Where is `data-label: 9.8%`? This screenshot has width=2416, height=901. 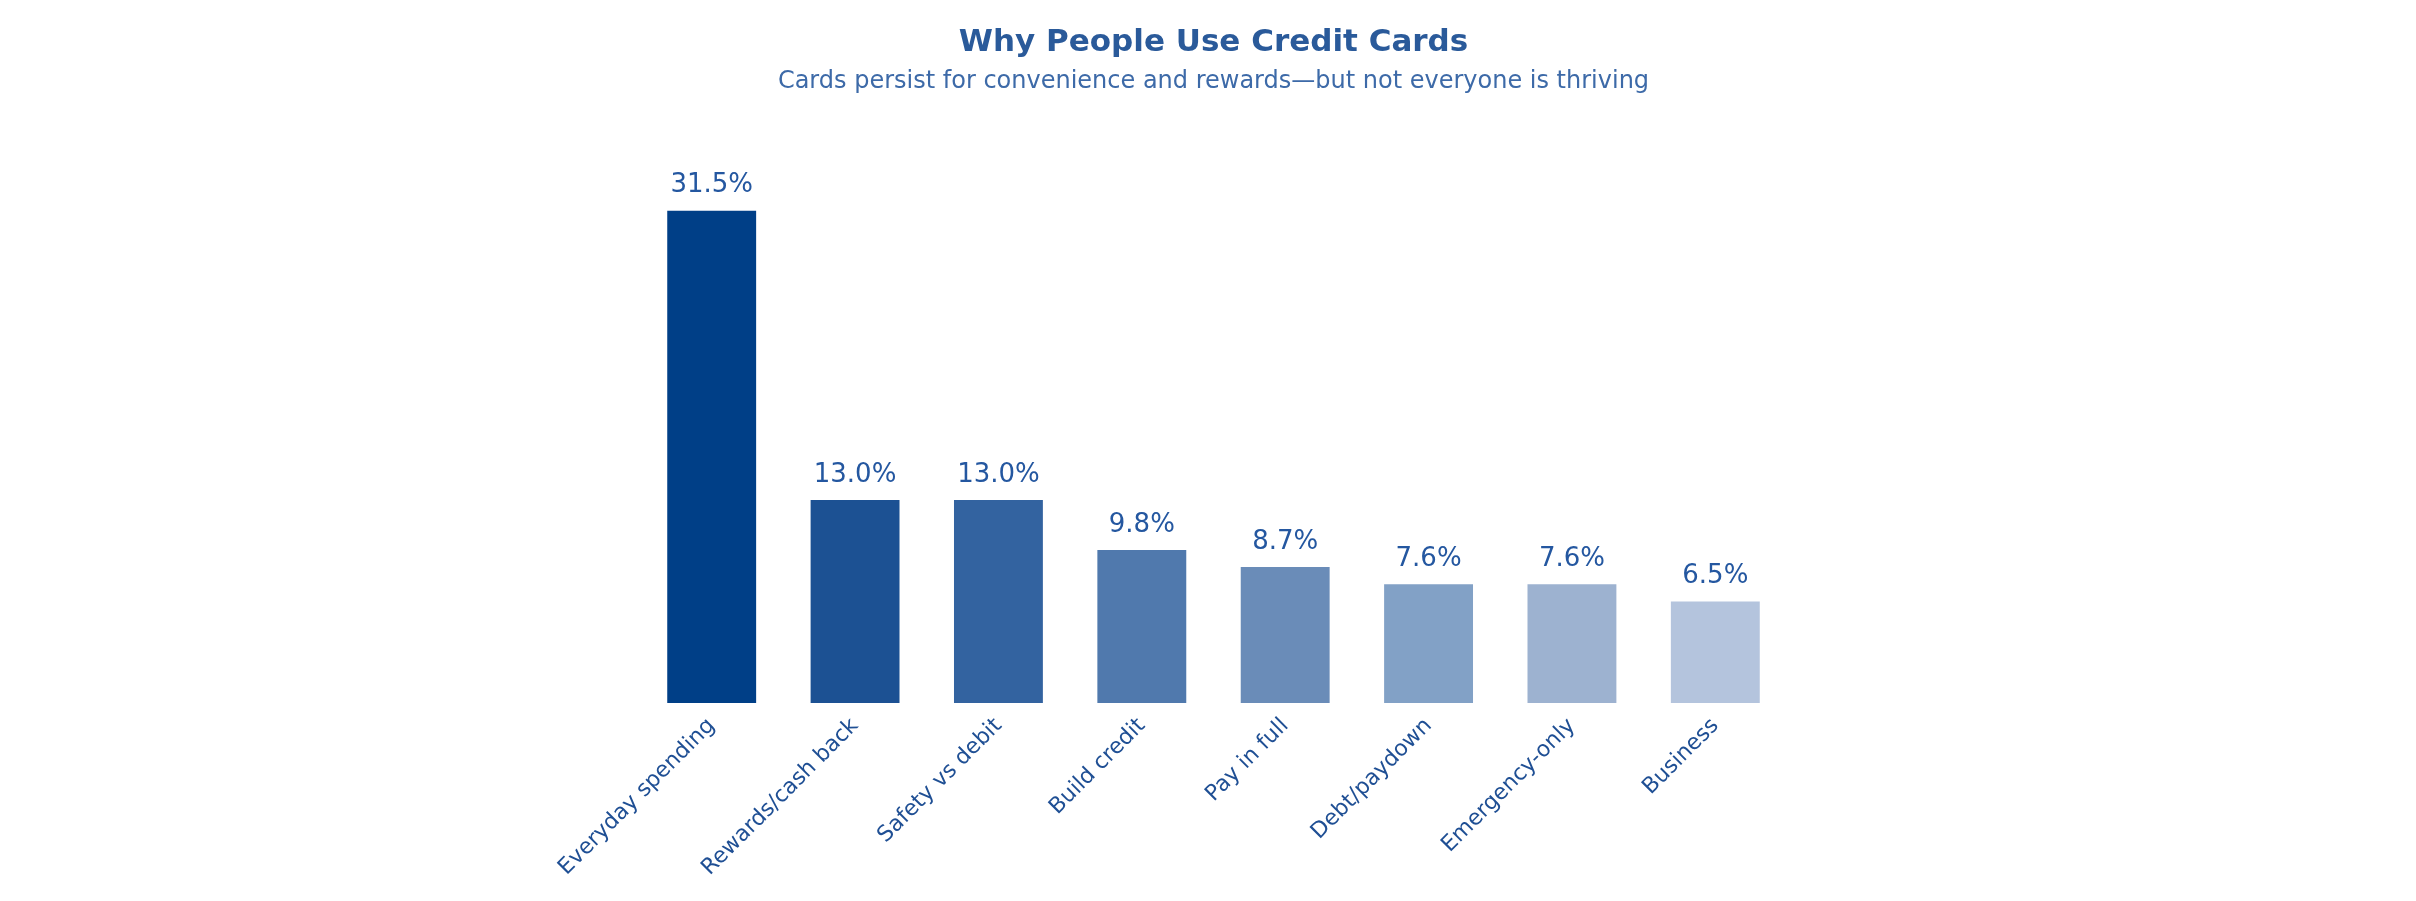 data-label: 9.8% is located at coordinates (1141, 522).